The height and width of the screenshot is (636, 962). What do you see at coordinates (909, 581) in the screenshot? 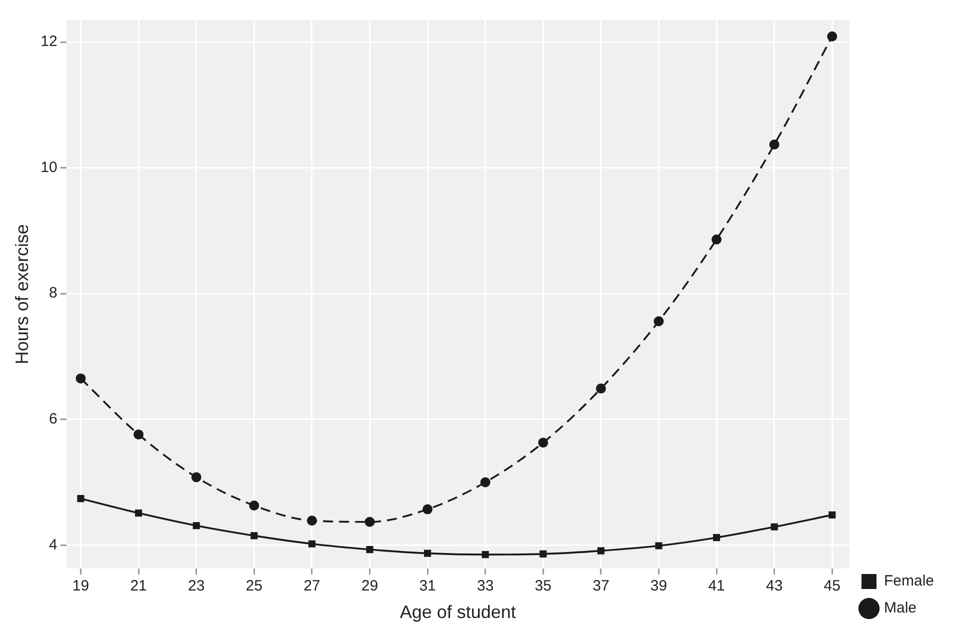
I see `legend-label: Female` at bounding box center [909, 581].